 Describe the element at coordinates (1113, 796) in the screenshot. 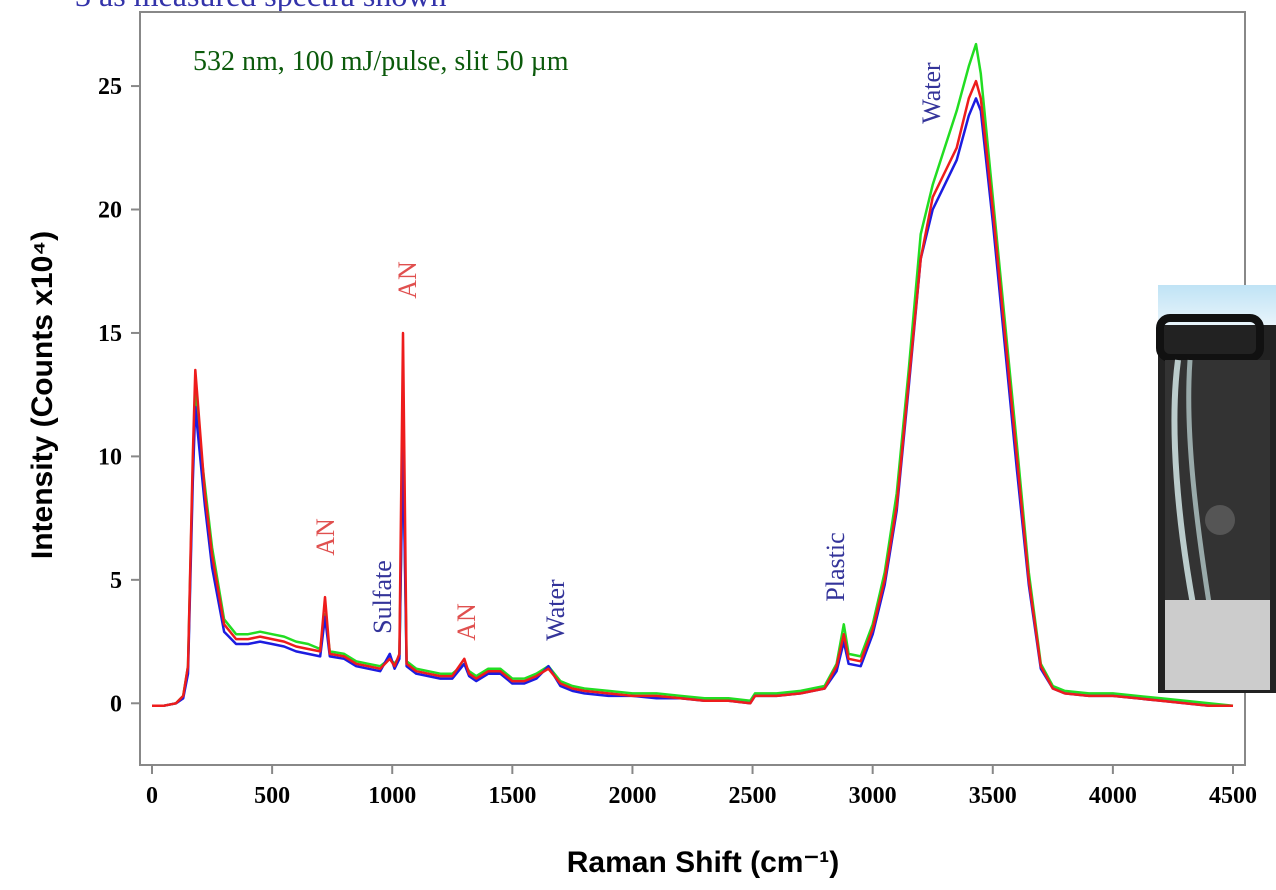

I see `x-tick-label: 4000` at that location.